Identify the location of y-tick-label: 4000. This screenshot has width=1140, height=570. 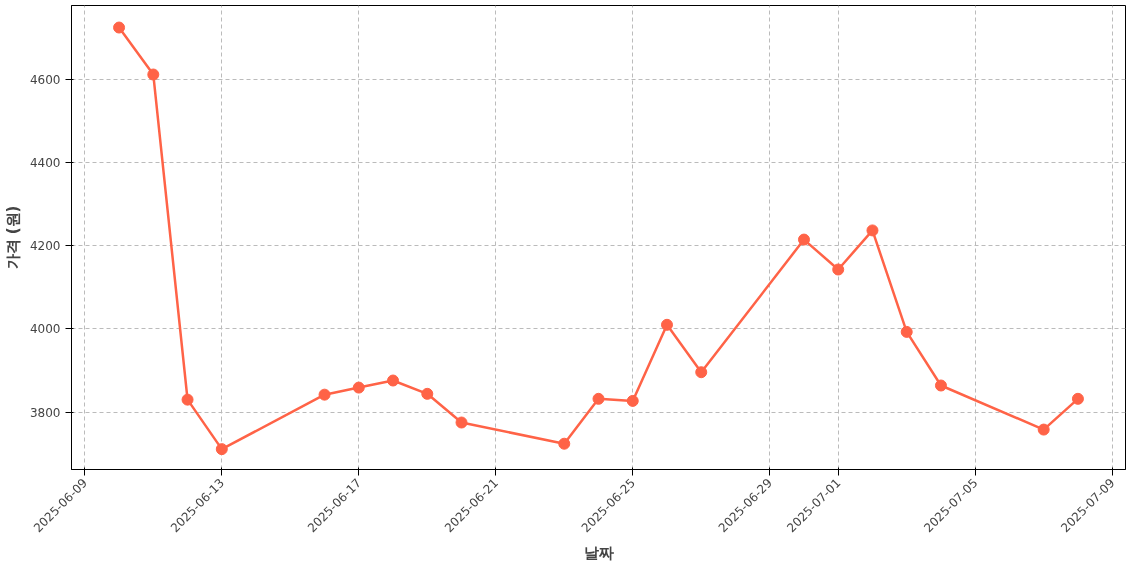
(45, 329).